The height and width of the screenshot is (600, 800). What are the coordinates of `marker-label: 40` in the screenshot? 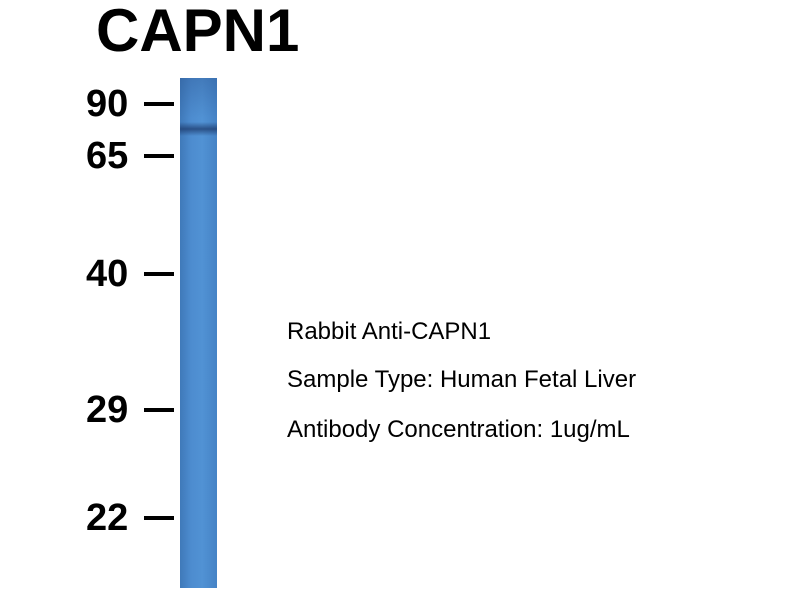 It's located at (107, 274).